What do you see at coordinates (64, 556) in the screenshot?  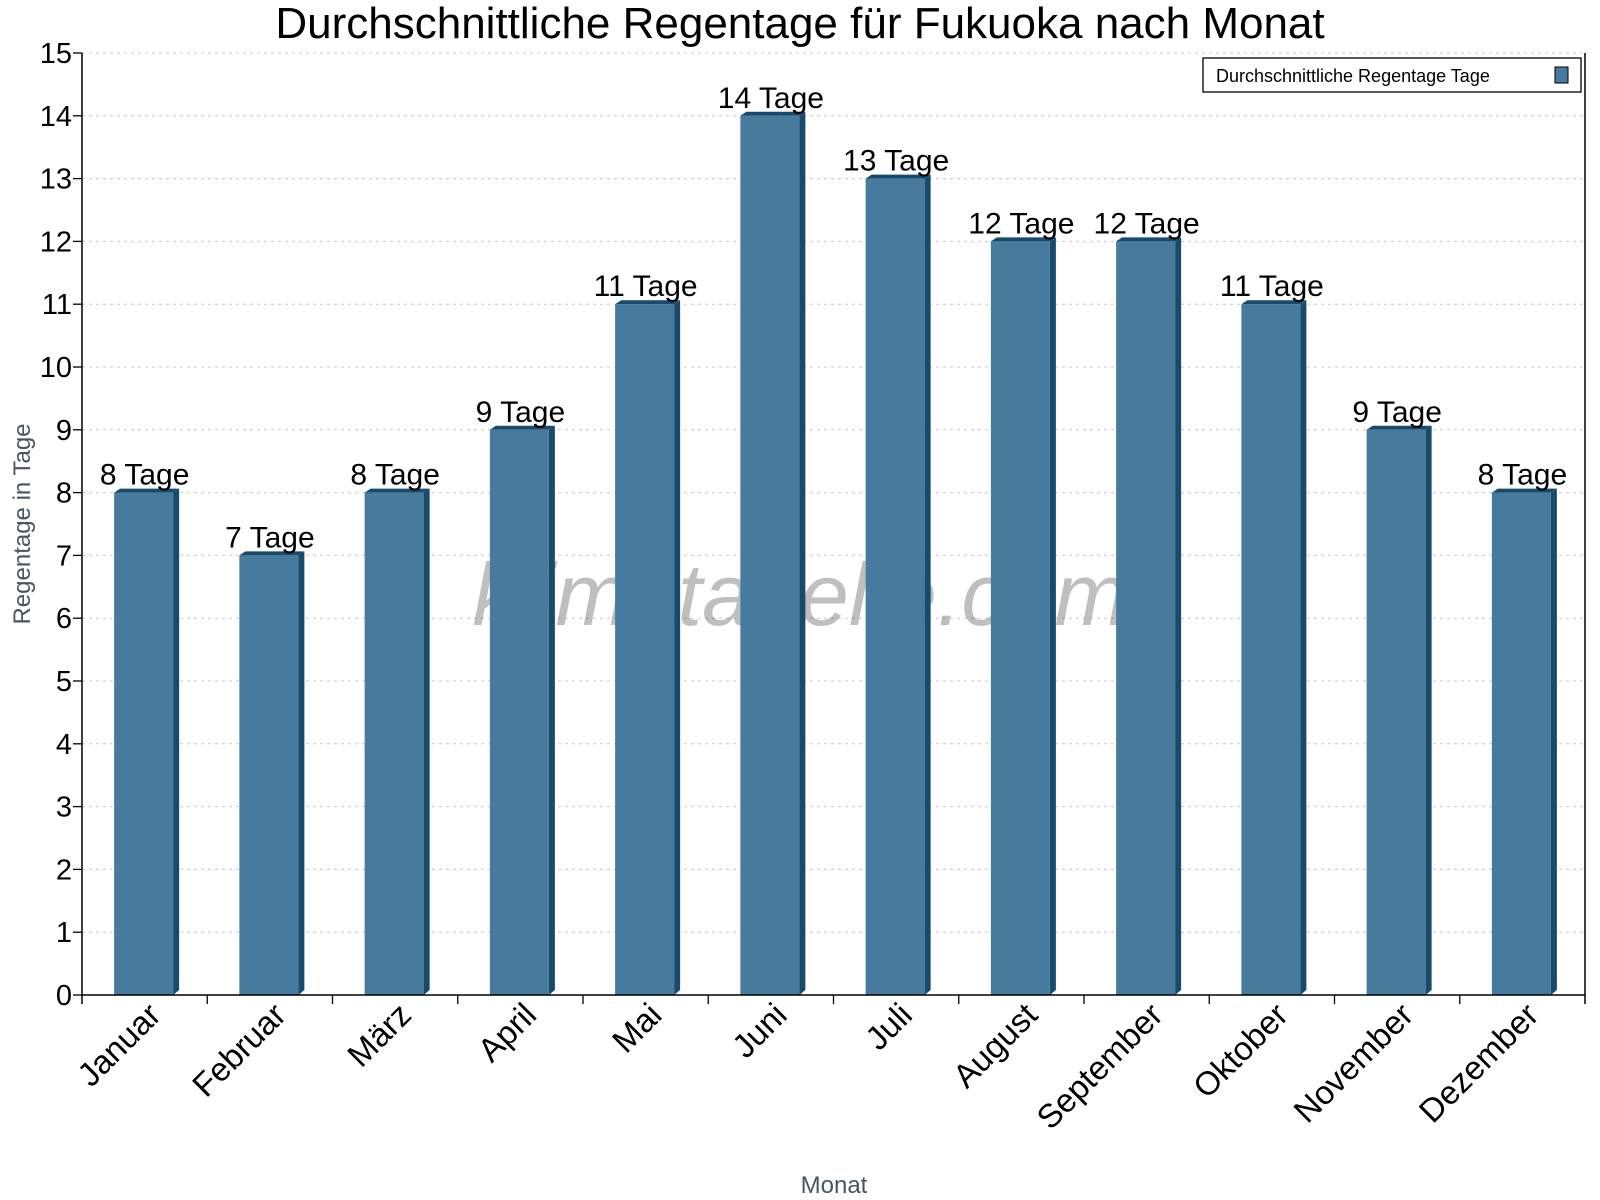 I see `y-tick-label: 7` at bounding box center [64, 556].